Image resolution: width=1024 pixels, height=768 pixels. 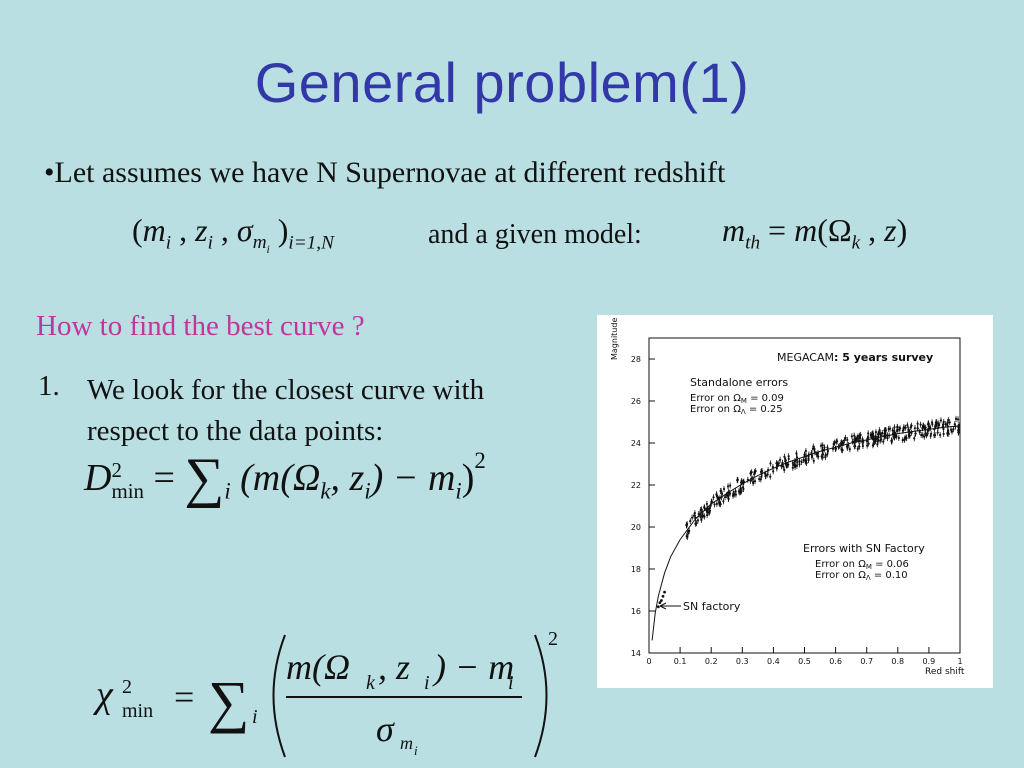 I want to click on svg-text: 2, so click(x=127, y=687).